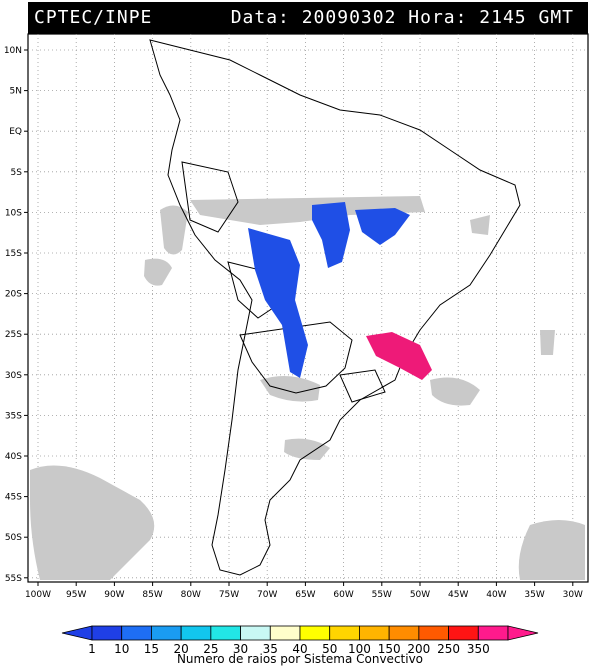  I want to click on lon-label: 70W, so click(267, 595).